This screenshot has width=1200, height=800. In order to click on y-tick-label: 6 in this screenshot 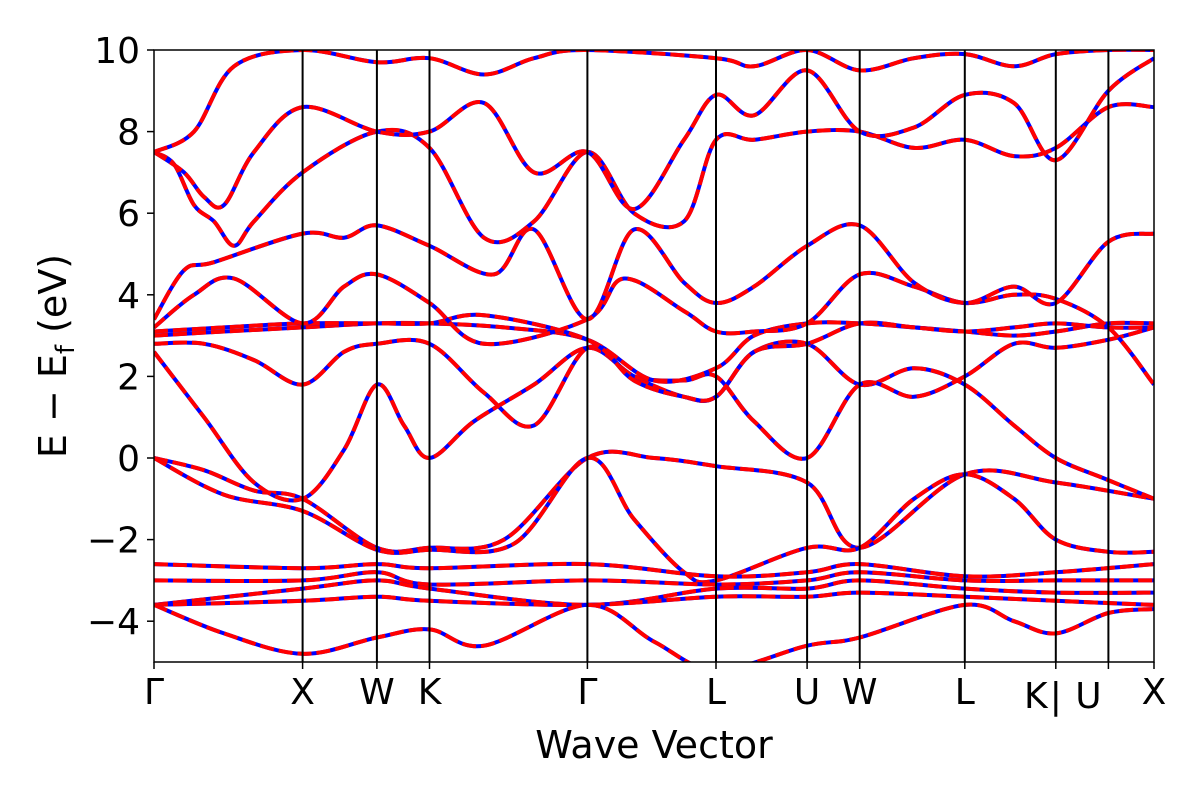, I will do `click(128, 214)`.